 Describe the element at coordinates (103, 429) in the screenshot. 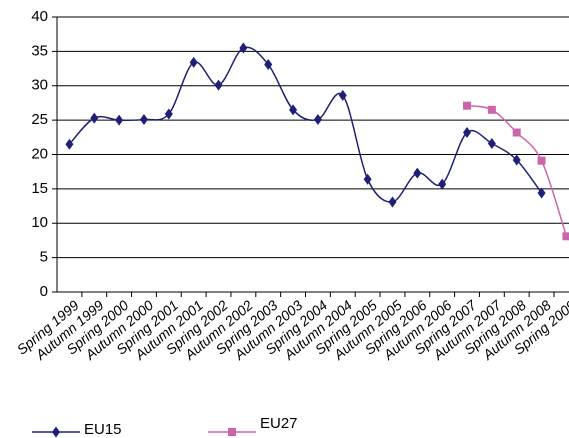

I see `legend-label: EU15` at that location.